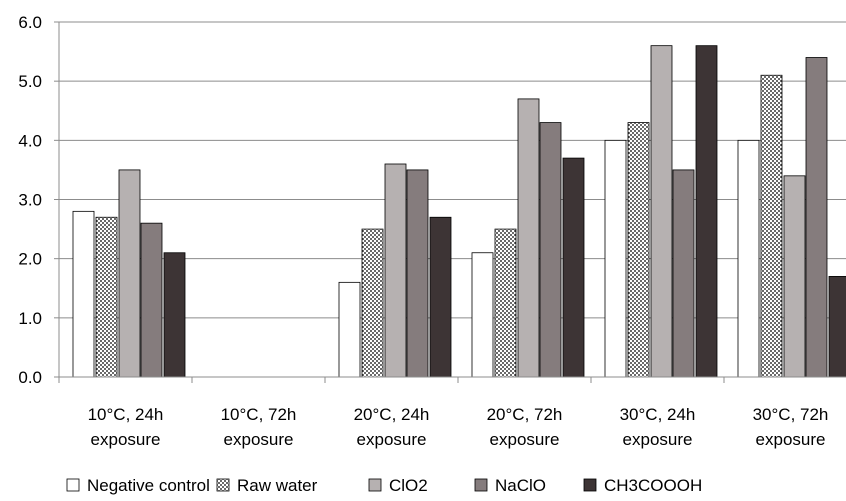 The height and width of the screenshot is (501, 846). What do you see at coordinates (259, 414) in the screenshot?
I see `x-category-label: 10°C, 72h` at bounding box center [259, 414].